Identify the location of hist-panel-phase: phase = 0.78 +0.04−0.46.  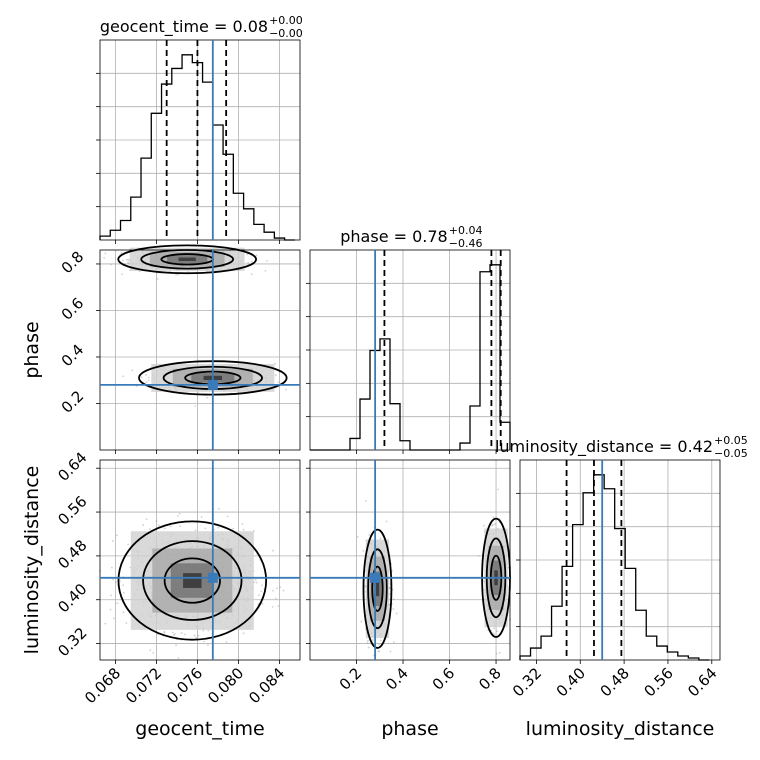
(408, 337).